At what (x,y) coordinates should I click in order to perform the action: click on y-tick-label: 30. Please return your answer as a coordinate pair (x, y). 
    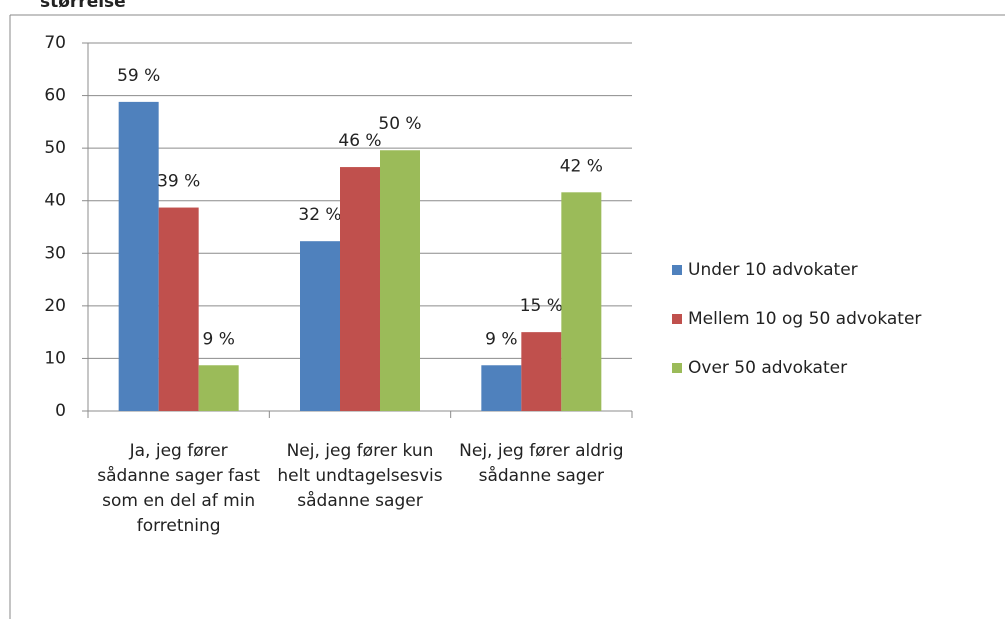
    Looking at the image, I should click on (55, 253).